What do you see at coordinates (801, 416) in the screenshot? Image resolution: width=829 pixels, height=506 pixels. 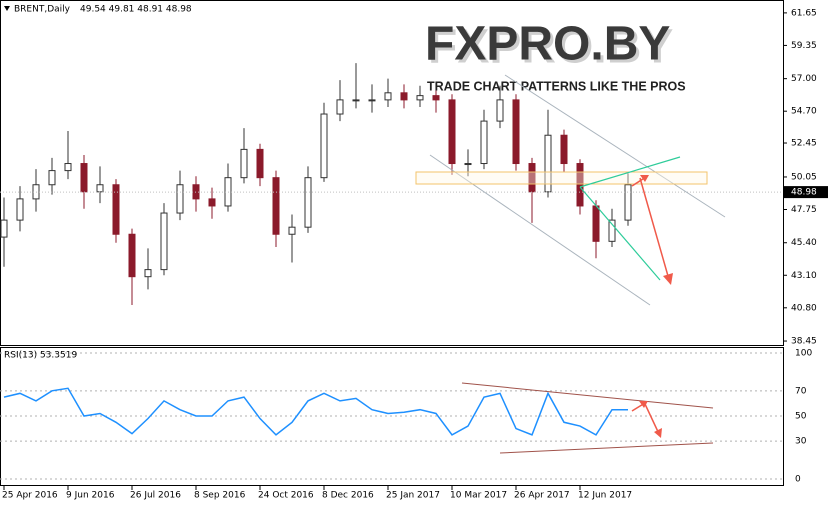 I see `y-tick-label: 50` at bounding box center [801, 416].